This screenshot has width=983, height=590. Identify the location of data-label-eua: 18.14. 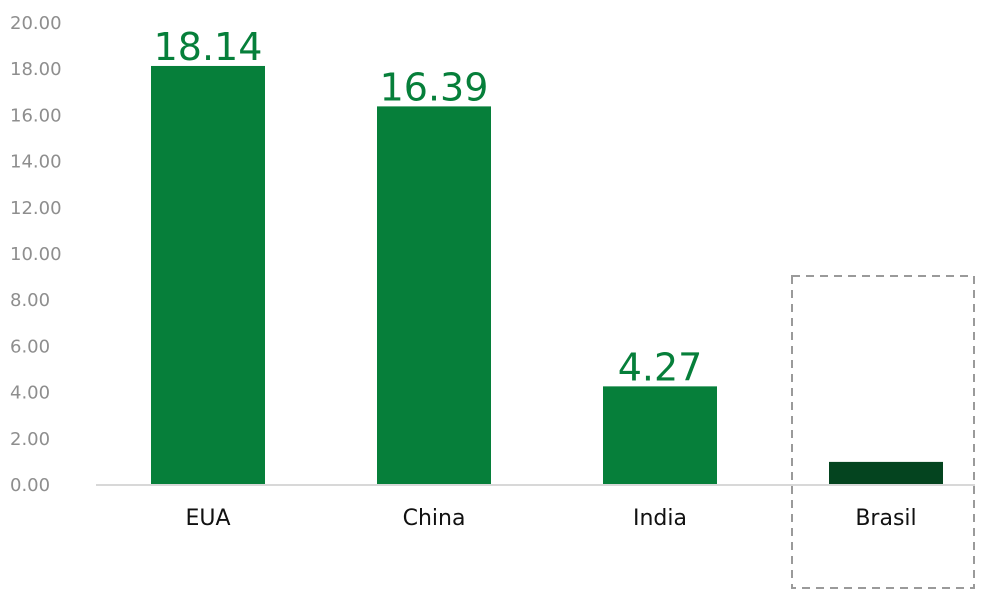
(208, 47).